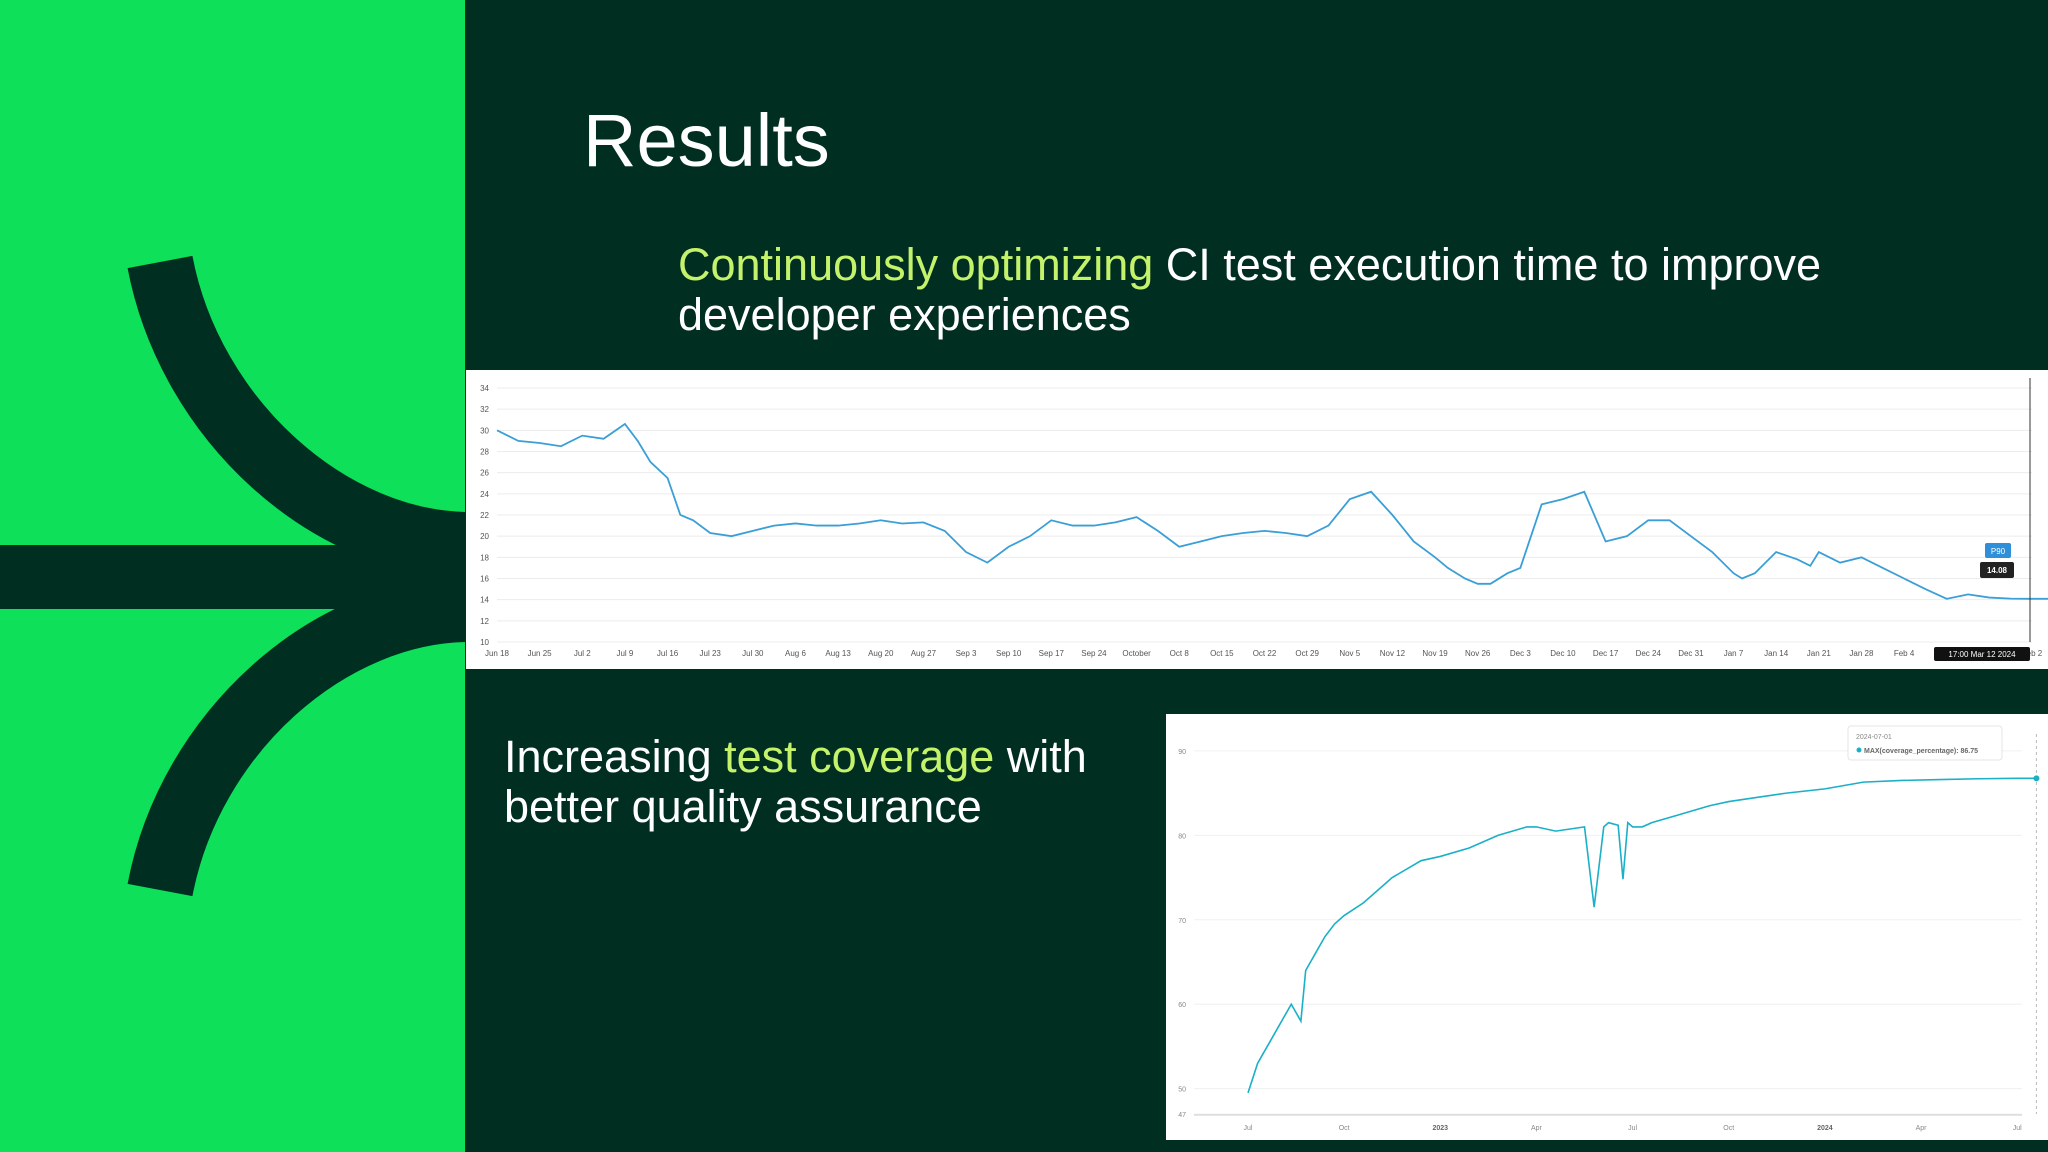 The width and height of the screenshot is (2048, 1152). Describe the element at coordinates (1435, 653) in the screenshot. I see `x-tick-label: Nov 19` at that location.